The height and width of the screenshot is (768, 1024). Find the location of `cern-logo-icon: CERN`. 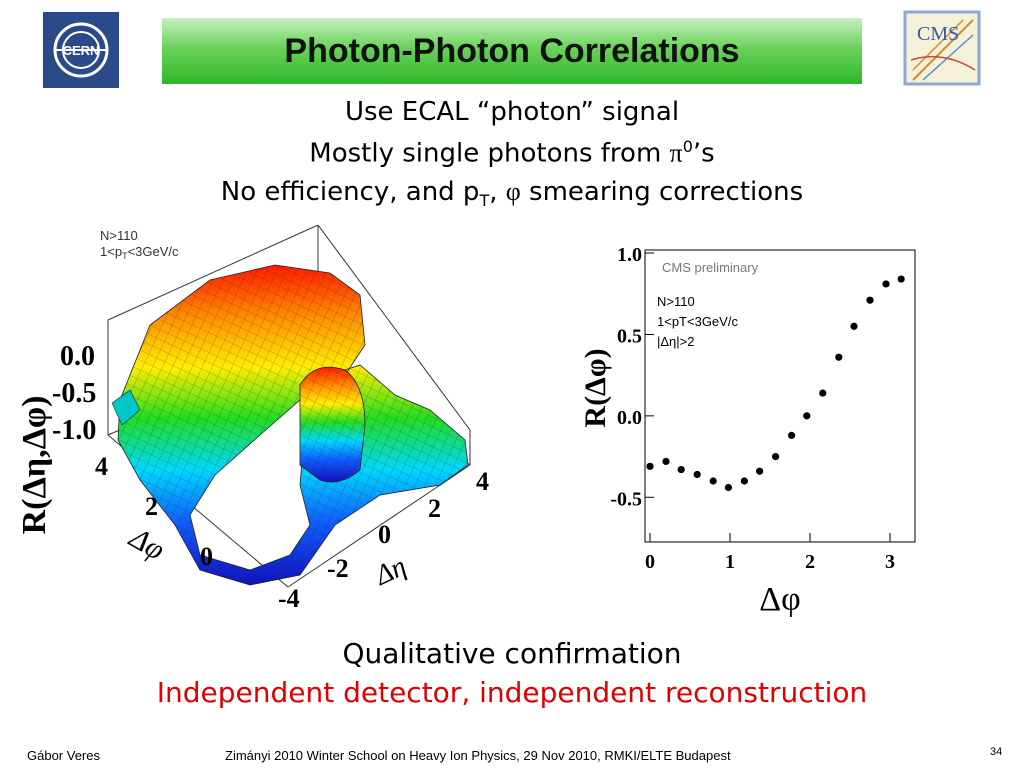

cern-logo-icon: CERN is located at coordinates (81, 50).